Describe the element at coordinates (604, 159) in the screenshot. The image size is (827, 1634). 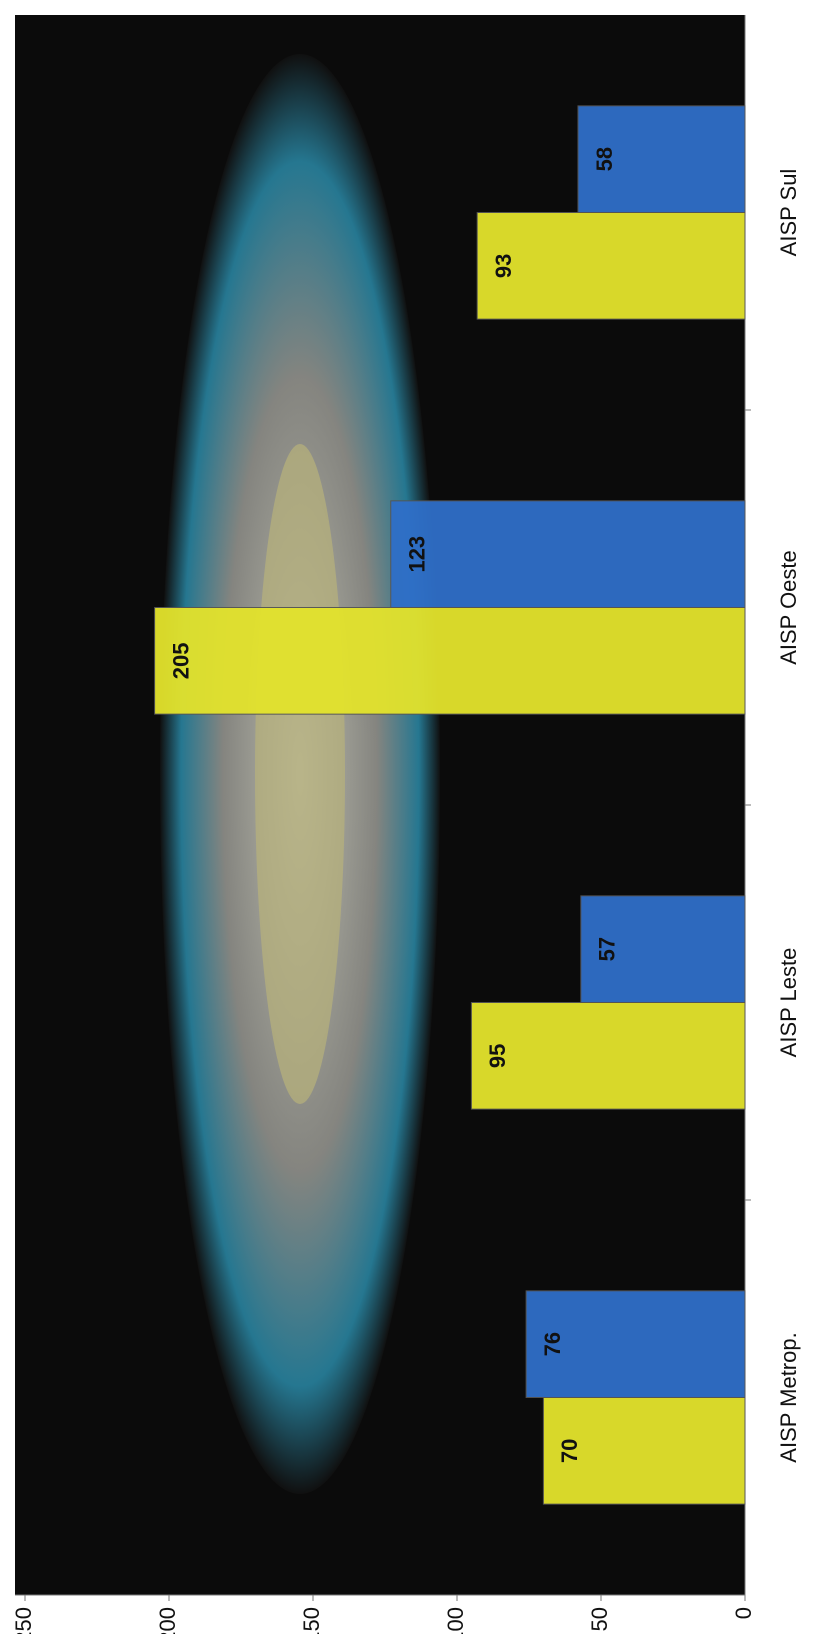
I see `value-label: 58` at that location.